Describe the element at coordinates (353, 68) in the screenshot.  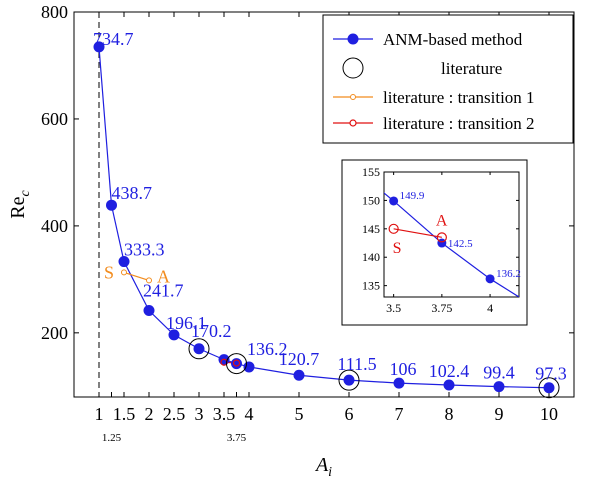
I see `legend-marker-literature` at that location.